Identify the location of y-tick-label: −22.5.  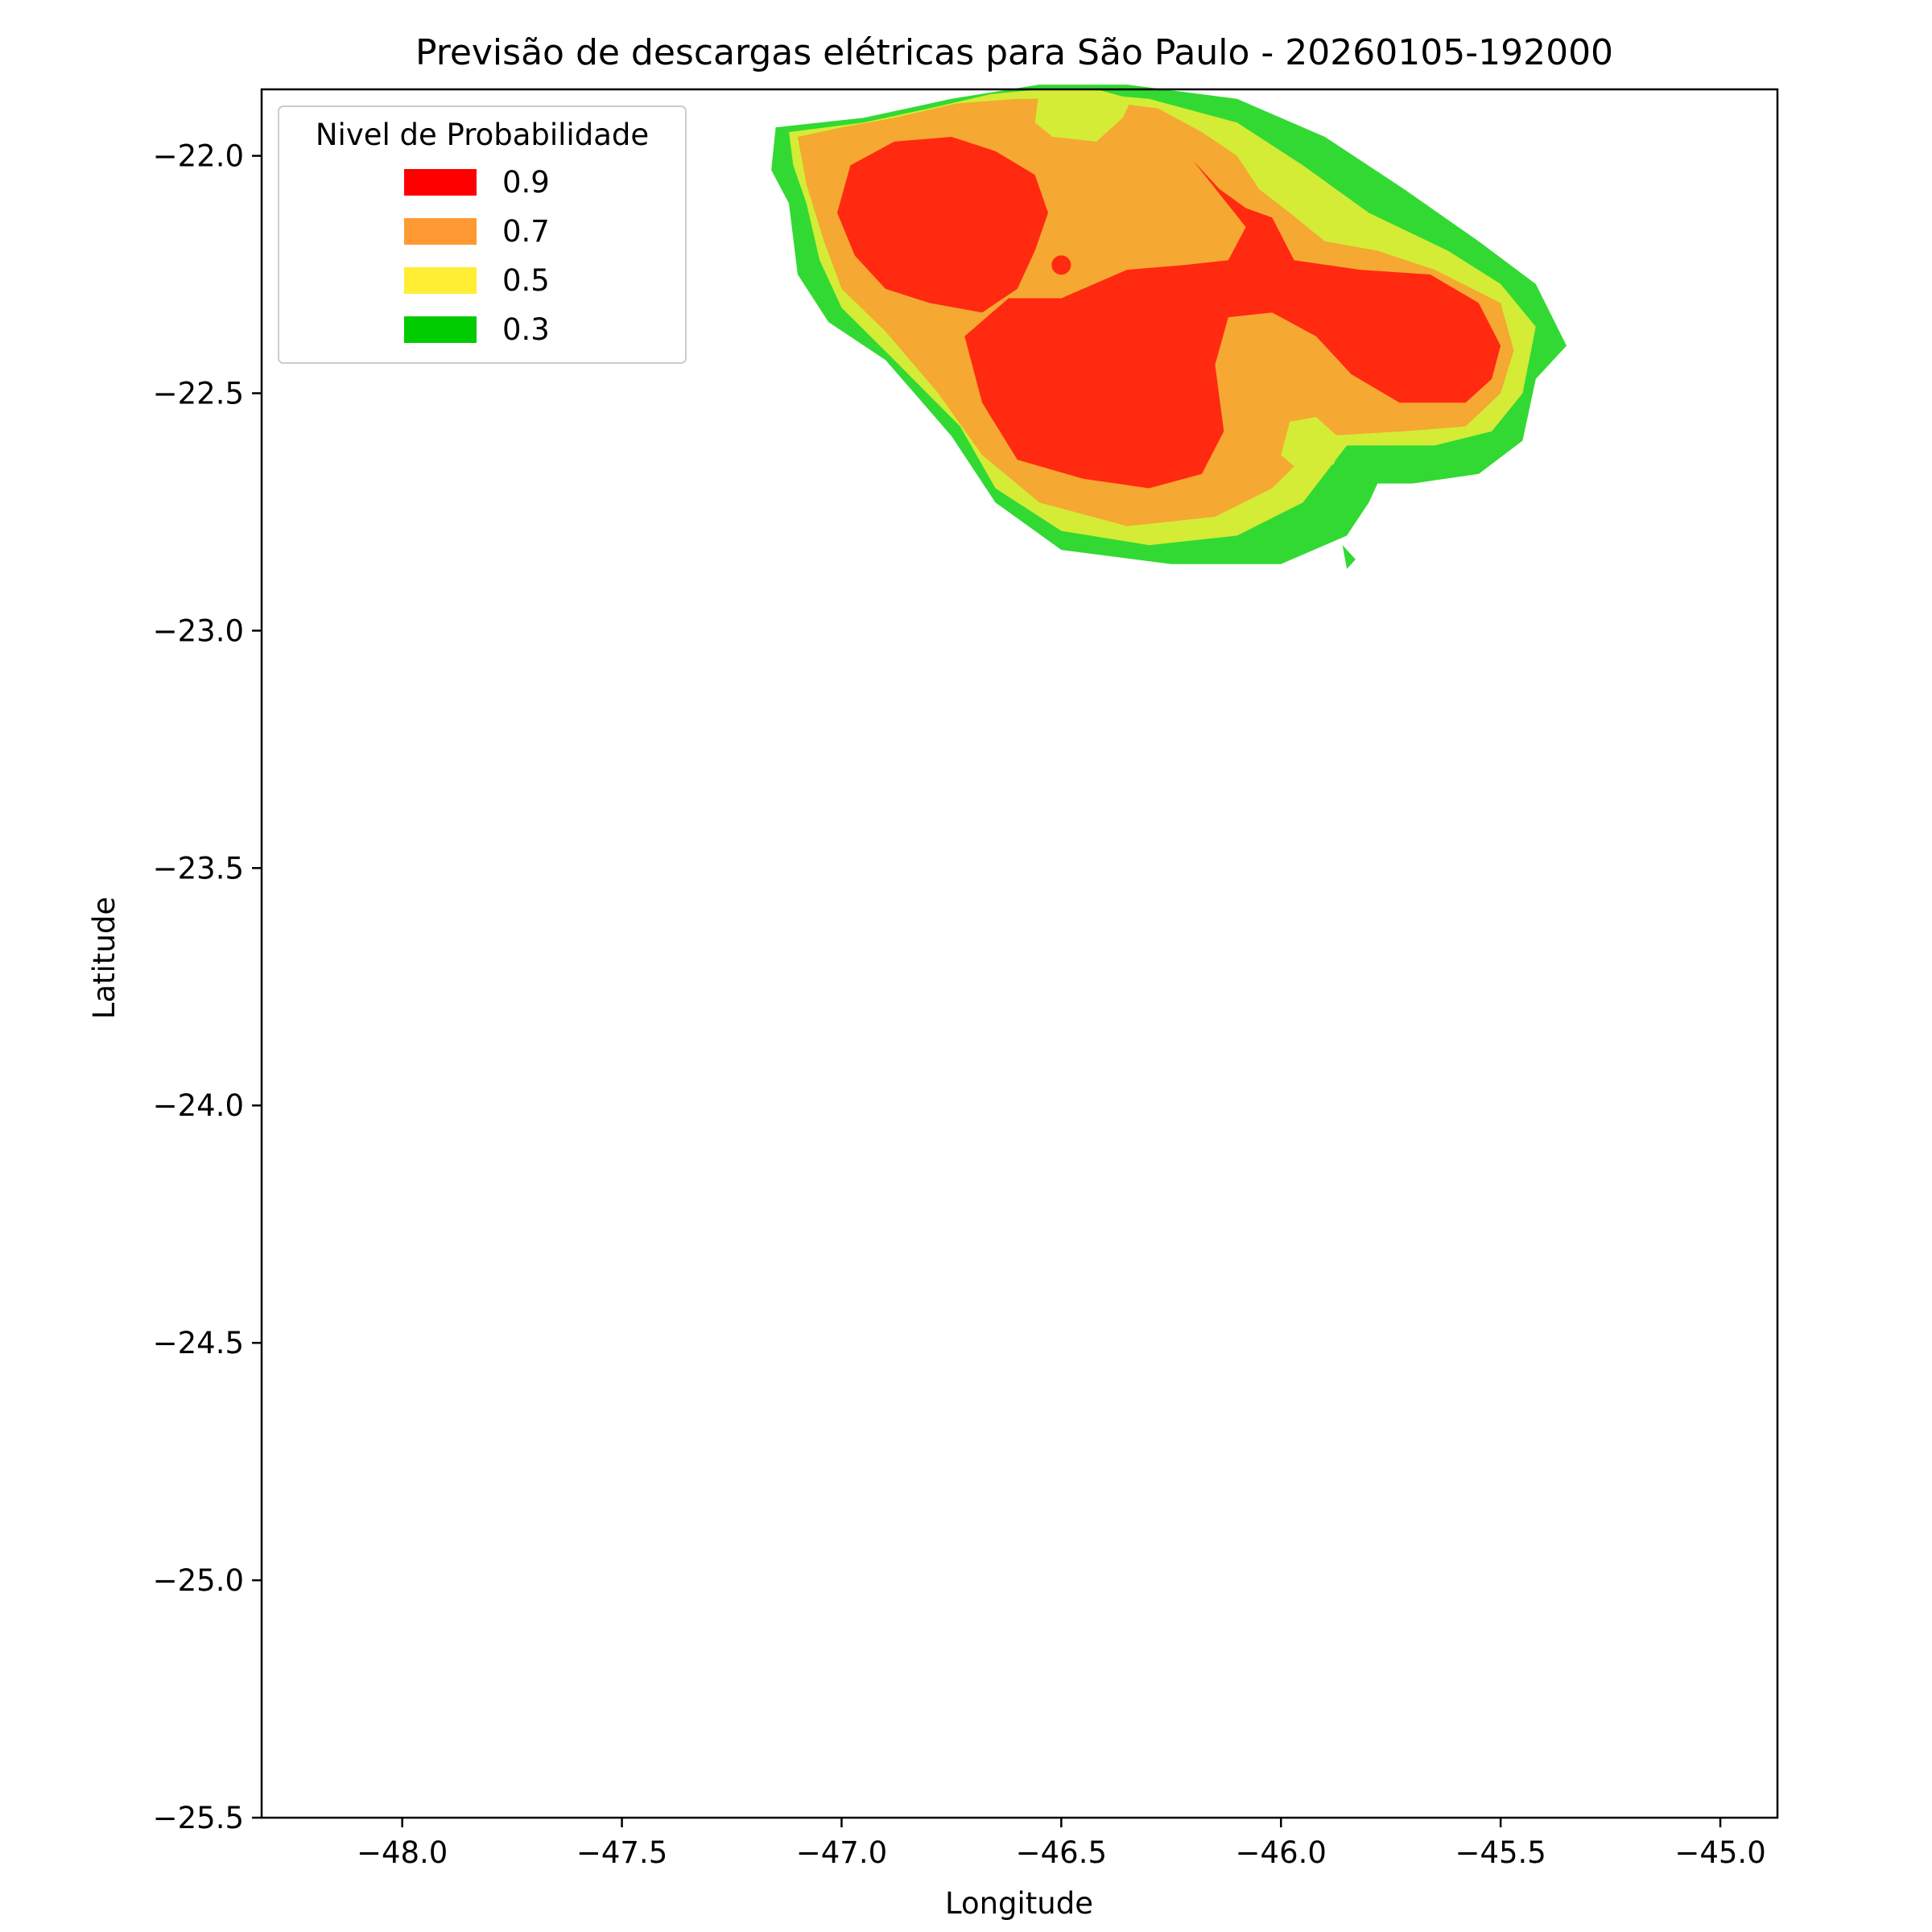
(198, 393).